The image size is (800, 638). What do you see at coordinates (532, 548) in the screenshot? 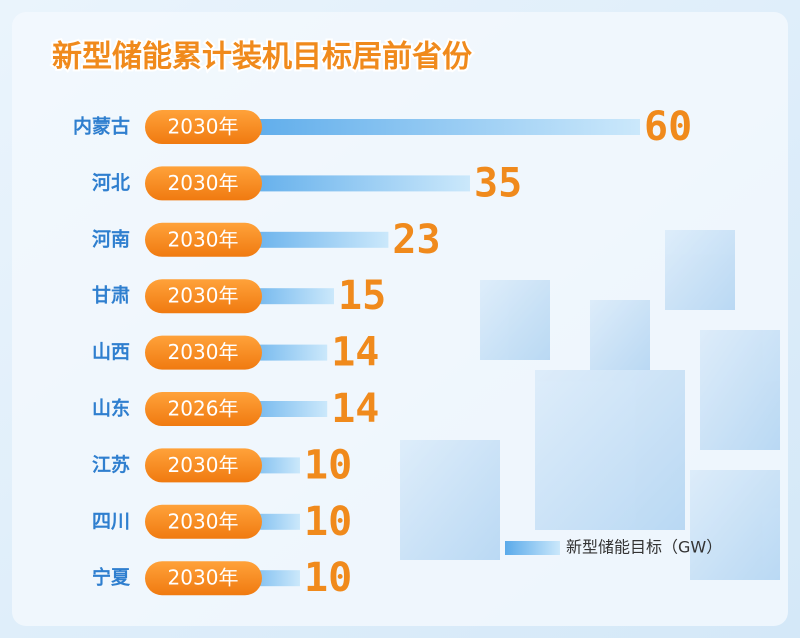
I see `legend-swatch` at bounding box center [532, 548].